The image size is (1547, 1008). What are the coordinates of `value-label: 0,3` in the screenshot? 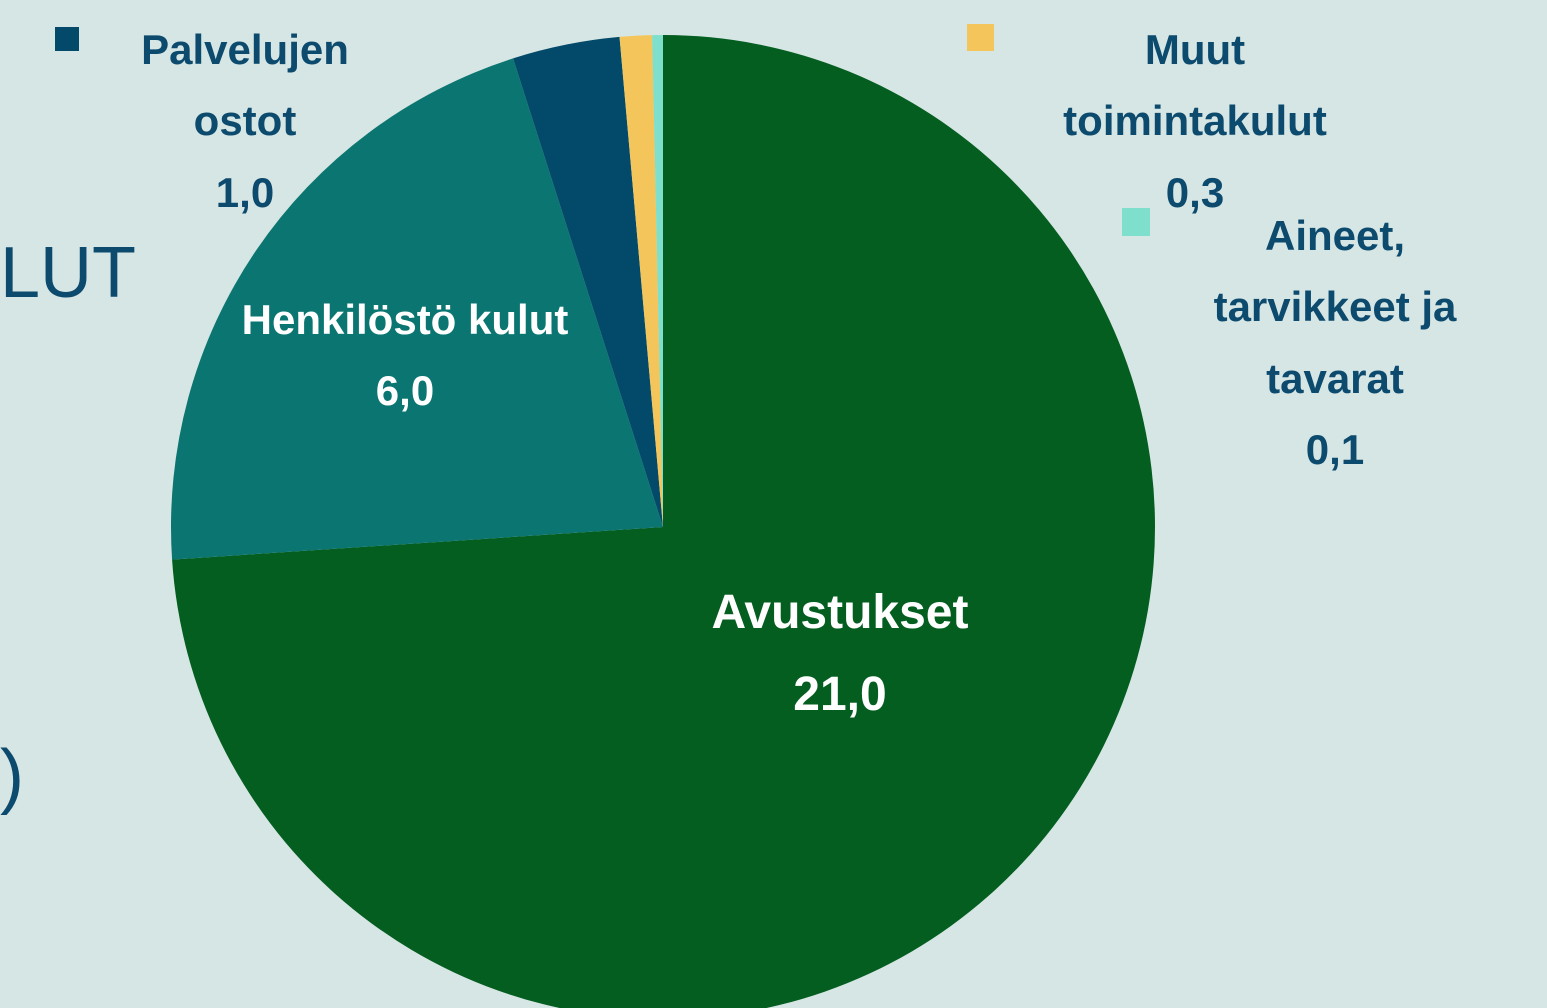 It's located at (1195, 192).